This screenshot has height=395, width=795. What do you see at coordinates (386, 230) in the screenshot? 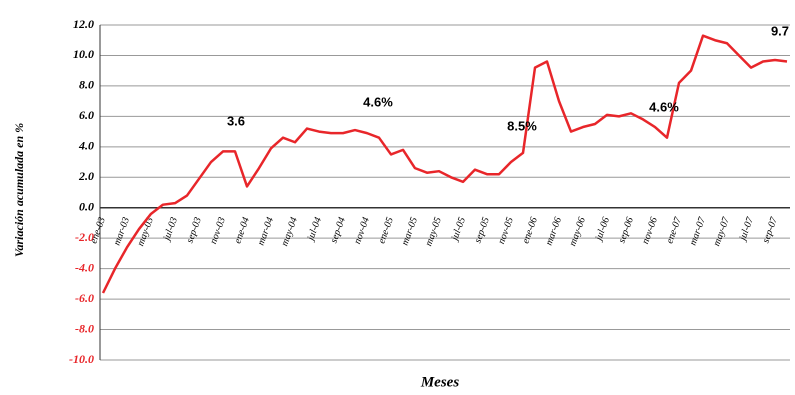
I see `x-tick-label: ene-05` at bounding box center [386, 230].